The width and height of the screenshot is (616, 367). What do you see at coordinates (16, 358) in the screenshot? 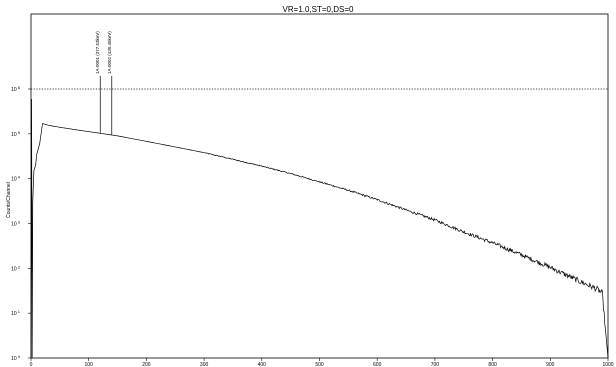
I see `y-tick-label-0: 10 0` at bounding box center [16, 358].